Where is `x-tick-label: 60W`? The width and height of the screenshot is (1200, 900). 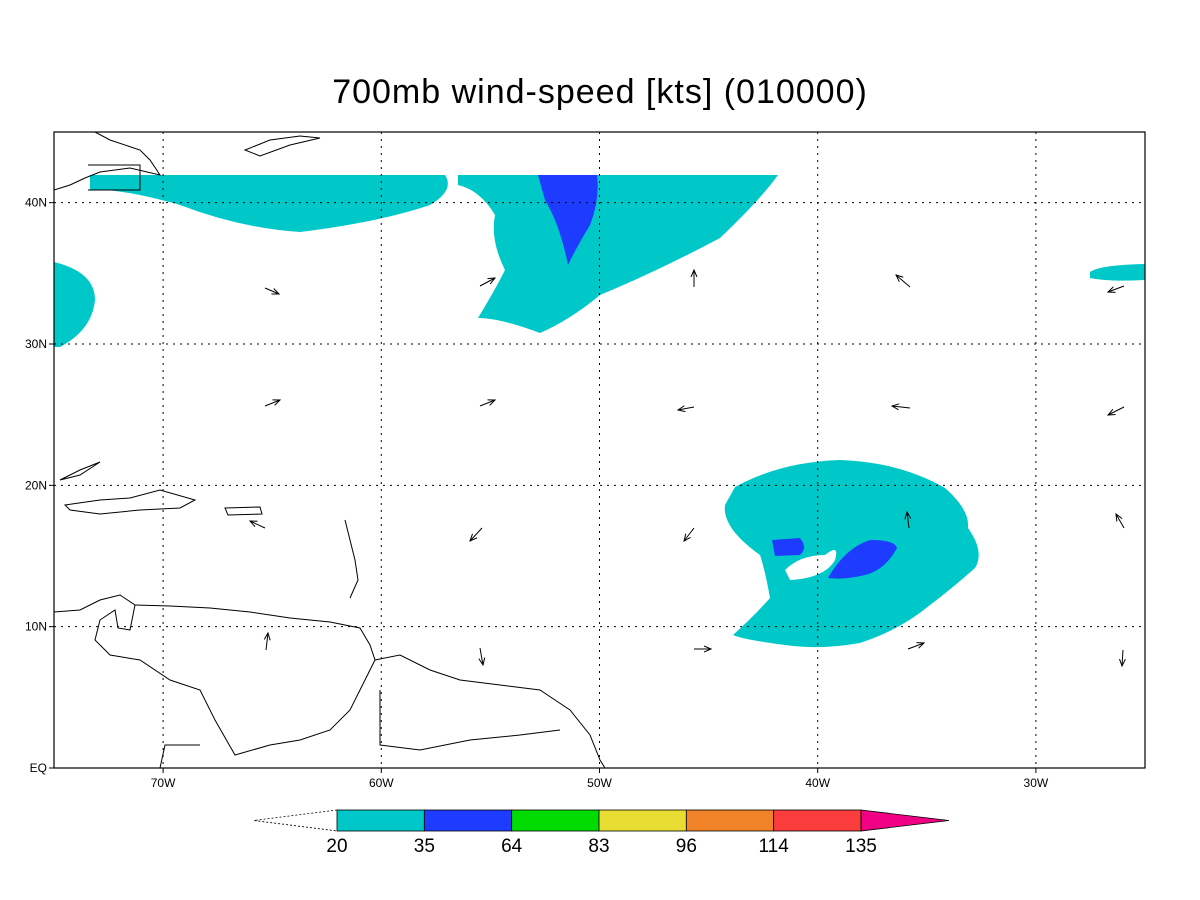 x-tick-label: 60W is located at coordinates (381, 783).